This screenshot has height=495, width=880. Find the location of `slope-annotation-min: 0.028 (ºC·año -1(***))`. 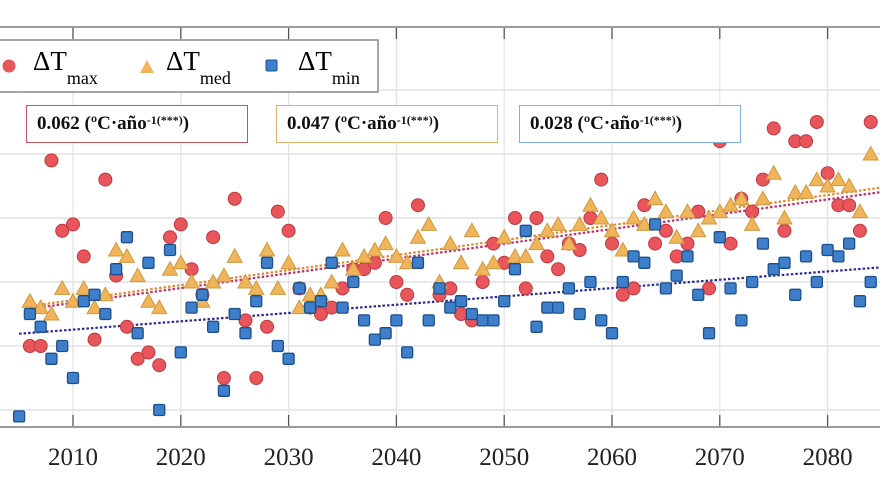

slope-annotation-min: 0.028 (ºC·año -1(***)) is located at coordinates (630, 124).